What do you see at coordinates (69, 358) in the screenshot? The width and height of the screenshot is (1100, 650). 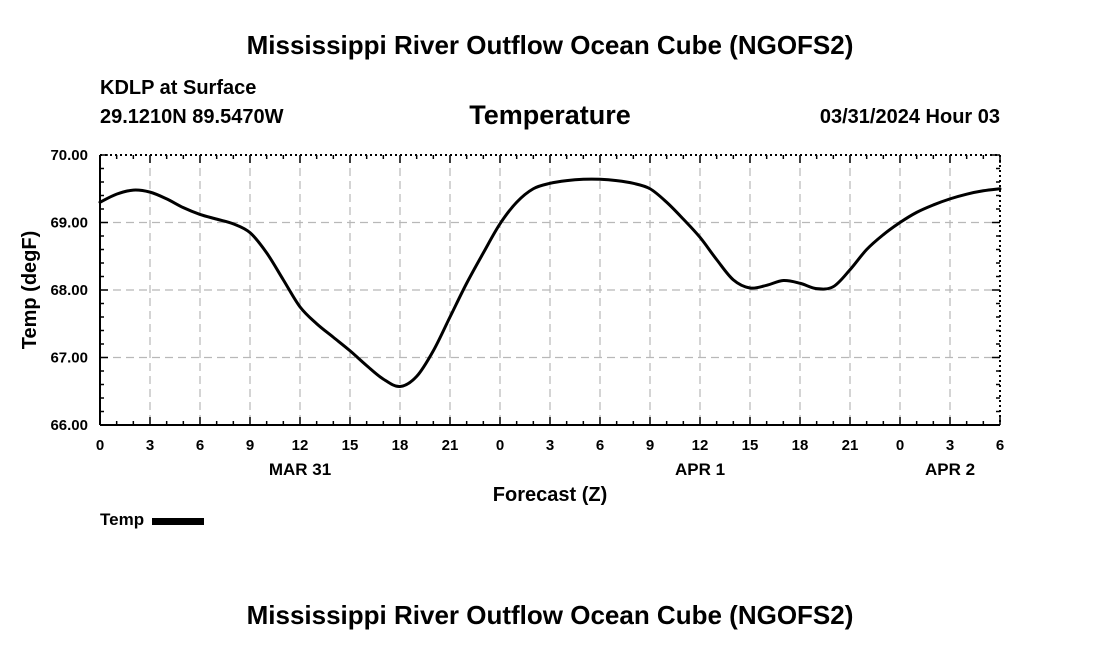 I see `y-tick-label: 67.00` at bounding box center [69, 358].